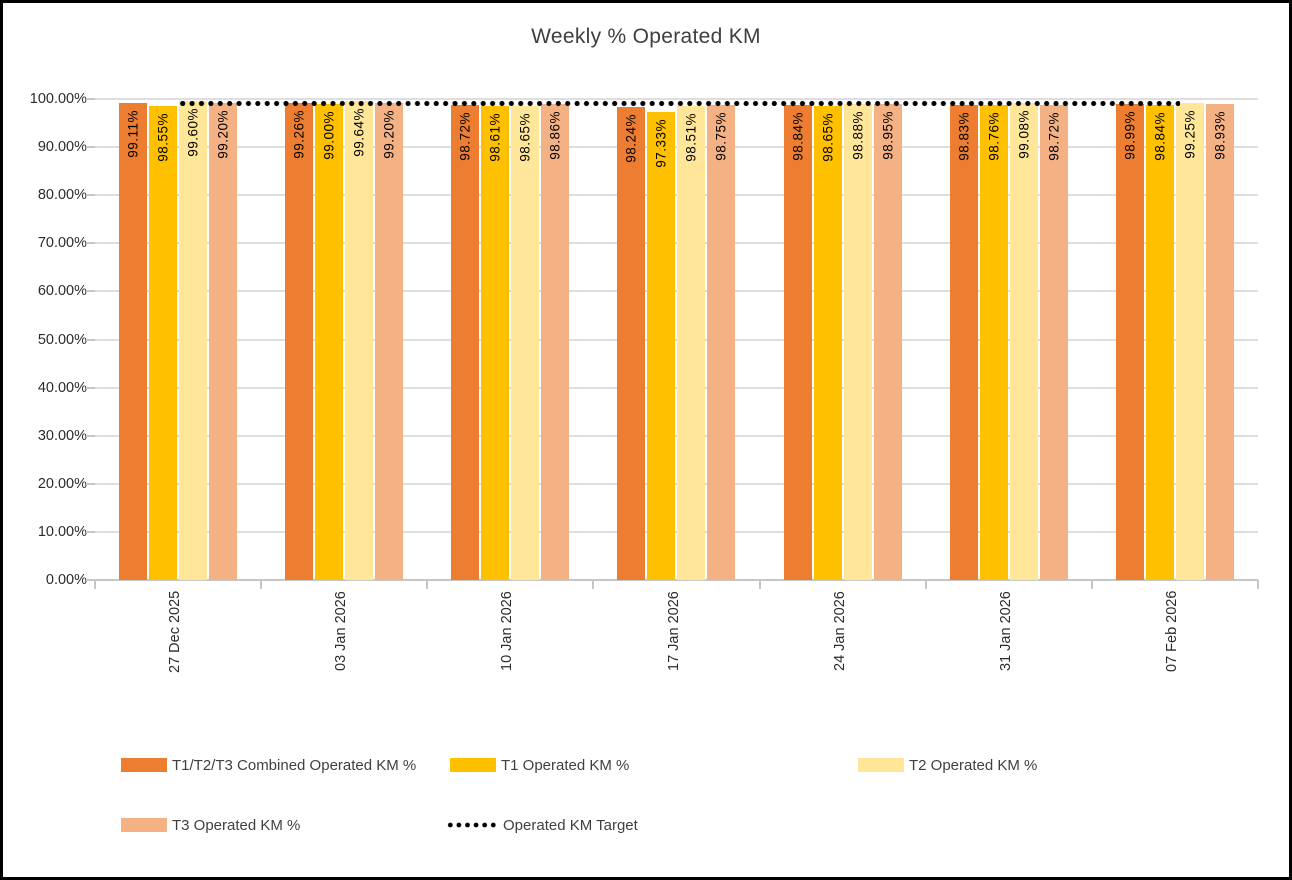 The height and width of the screenshot is (880, 1292). I want to click on bar: 99.00%, so click(329, 341).